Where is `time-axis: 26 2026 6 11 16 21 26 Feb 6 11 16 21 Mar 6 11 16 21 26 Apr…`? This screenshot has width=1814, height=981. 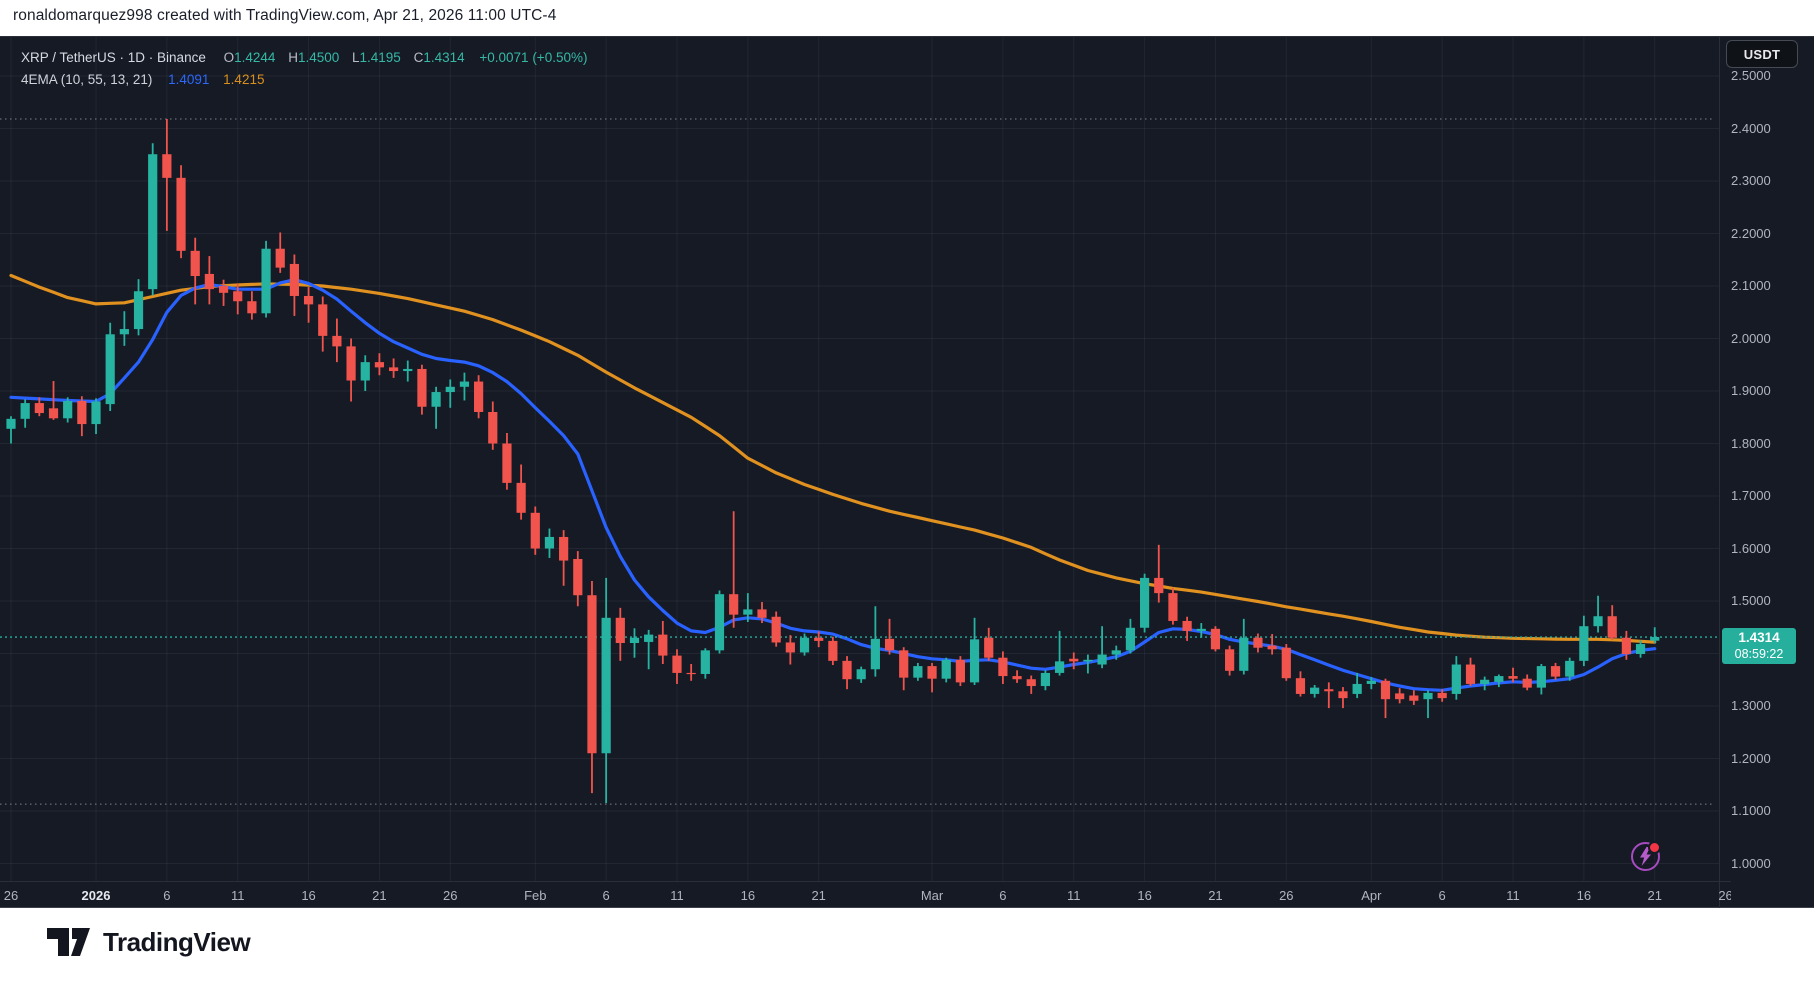 time-axis: 26 2026 6 11 16 21 26 Feb 6 11 16 21 Mar 6 11 16 21 26 Apr… is located at coordinates (865, 895).